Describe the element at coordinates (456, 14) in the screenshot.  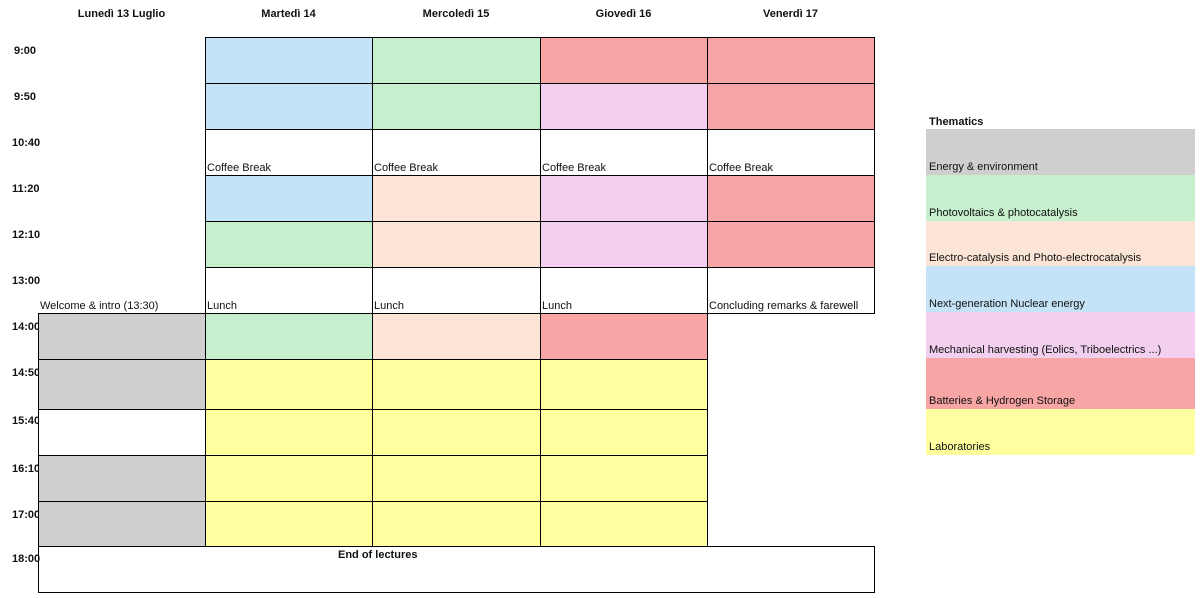
I see `day-header-wed: Mercoledì 15` at that location.